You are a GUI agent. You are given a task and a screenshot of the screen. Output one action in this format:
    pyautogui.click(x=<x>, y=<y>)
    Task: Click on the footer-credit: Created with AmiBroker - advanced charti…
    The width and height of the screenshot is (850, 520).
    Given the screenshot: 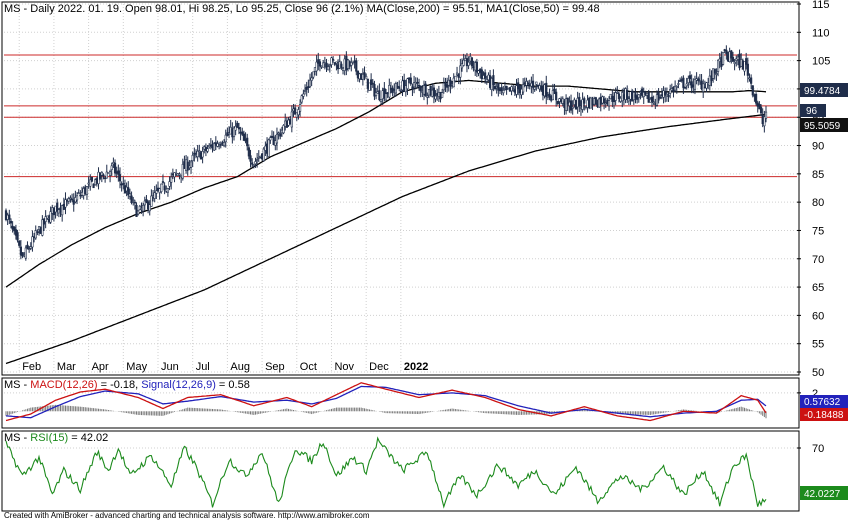 What is the action you would take?
    pyautogui.click(x=187, y=515)
    